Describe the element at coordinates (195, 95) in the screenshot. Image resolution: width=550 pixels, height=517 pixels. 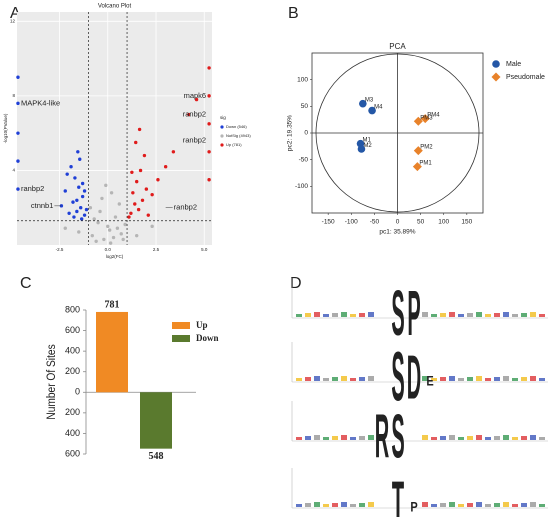
I see `annotation: mapk6` at that location.